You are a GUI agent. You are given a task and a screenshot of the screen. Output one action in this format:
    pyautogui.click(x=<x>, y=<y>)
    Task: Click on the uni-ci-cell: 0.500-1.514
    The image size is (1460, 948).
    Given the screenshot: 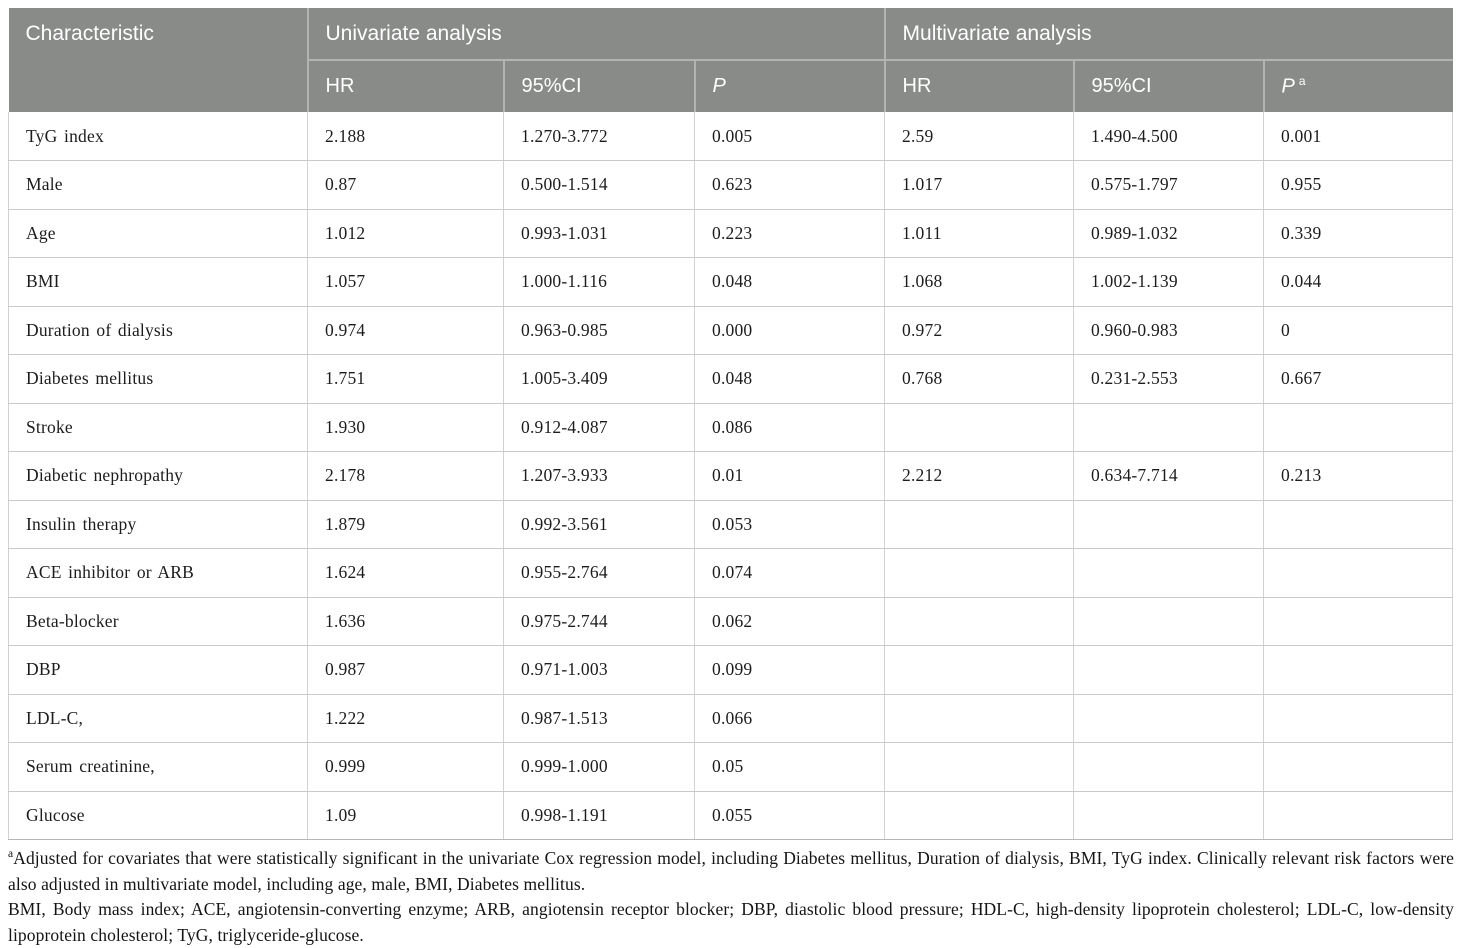 What is the action you would take?
    pyautogui.click(x=599, y=185)
    